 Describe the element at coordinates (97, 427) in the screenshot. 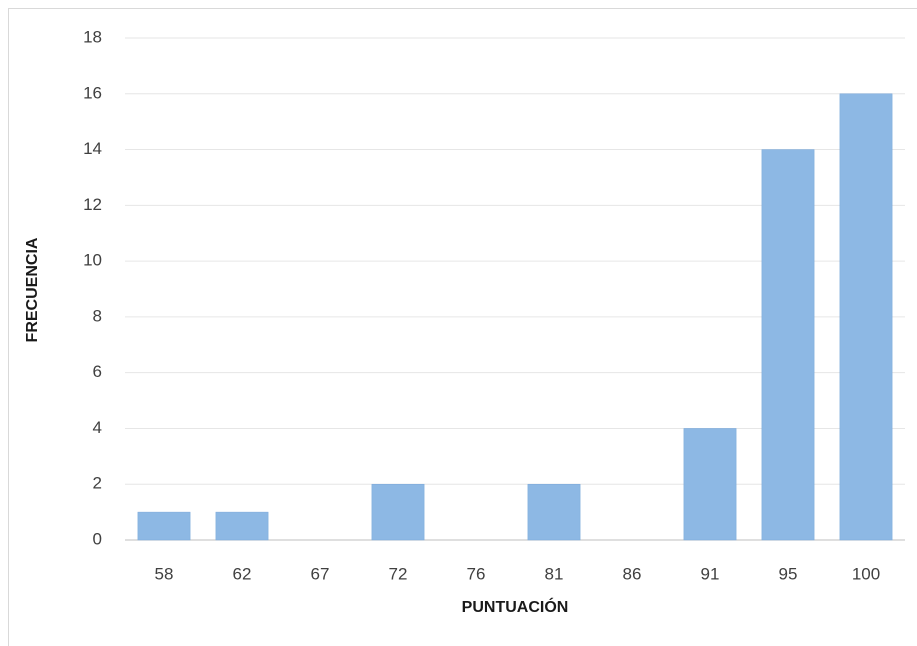

I see `y-tick-label: 4` at that location.